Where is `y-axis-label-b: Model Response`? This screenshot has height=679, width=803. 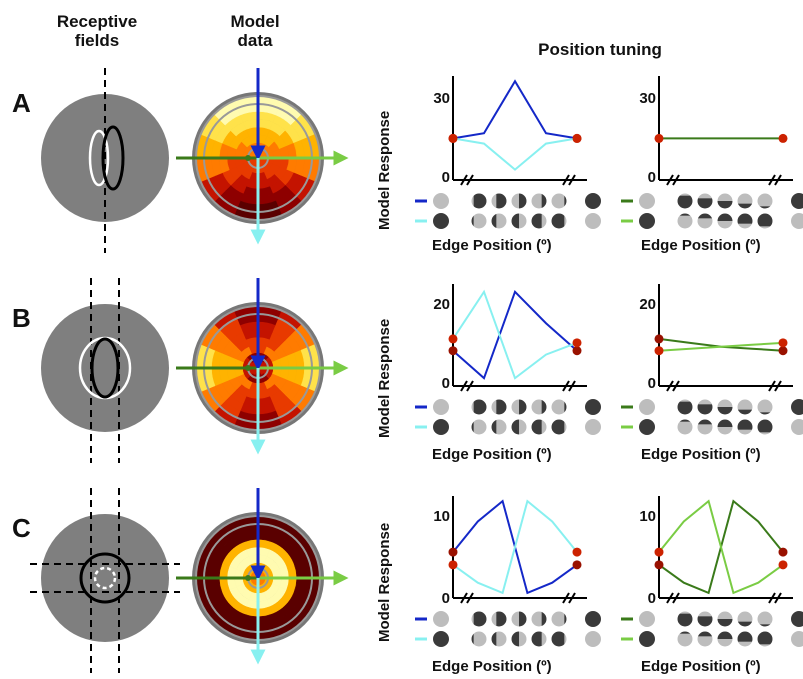
y-axis-label-b: Model Response is located at coordinates (384, 378).